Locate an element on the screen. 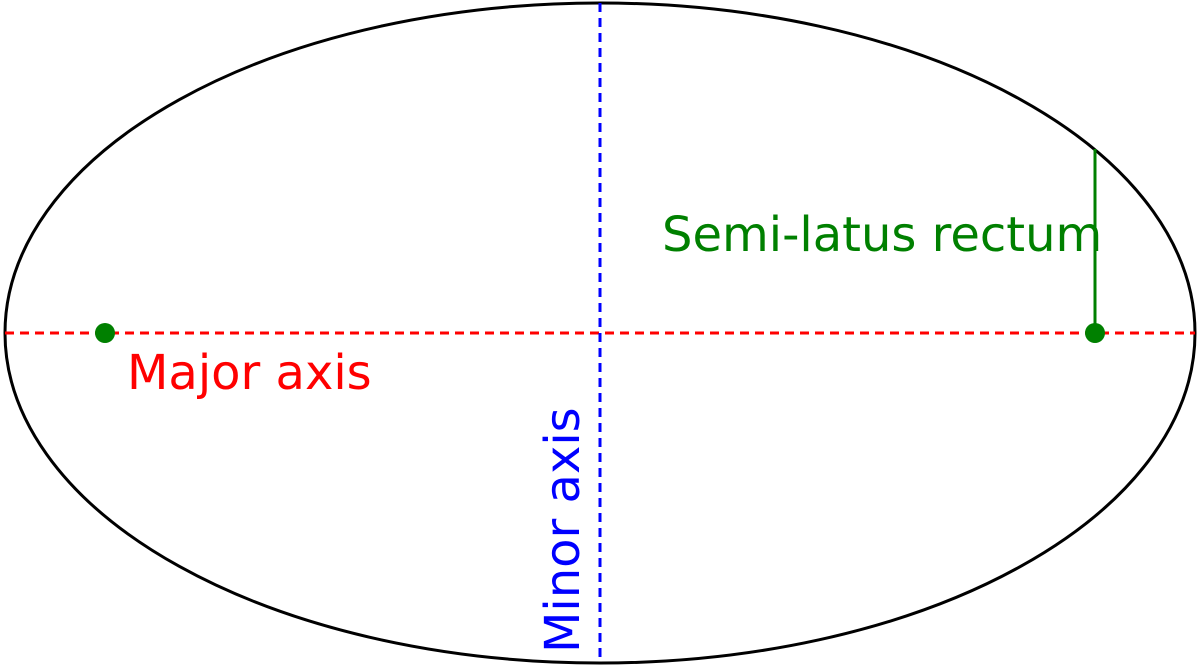 The image size is (1200, 669). semi-latus-rectum-label: Semi-latus rectum is located at coordinates (882, 235).